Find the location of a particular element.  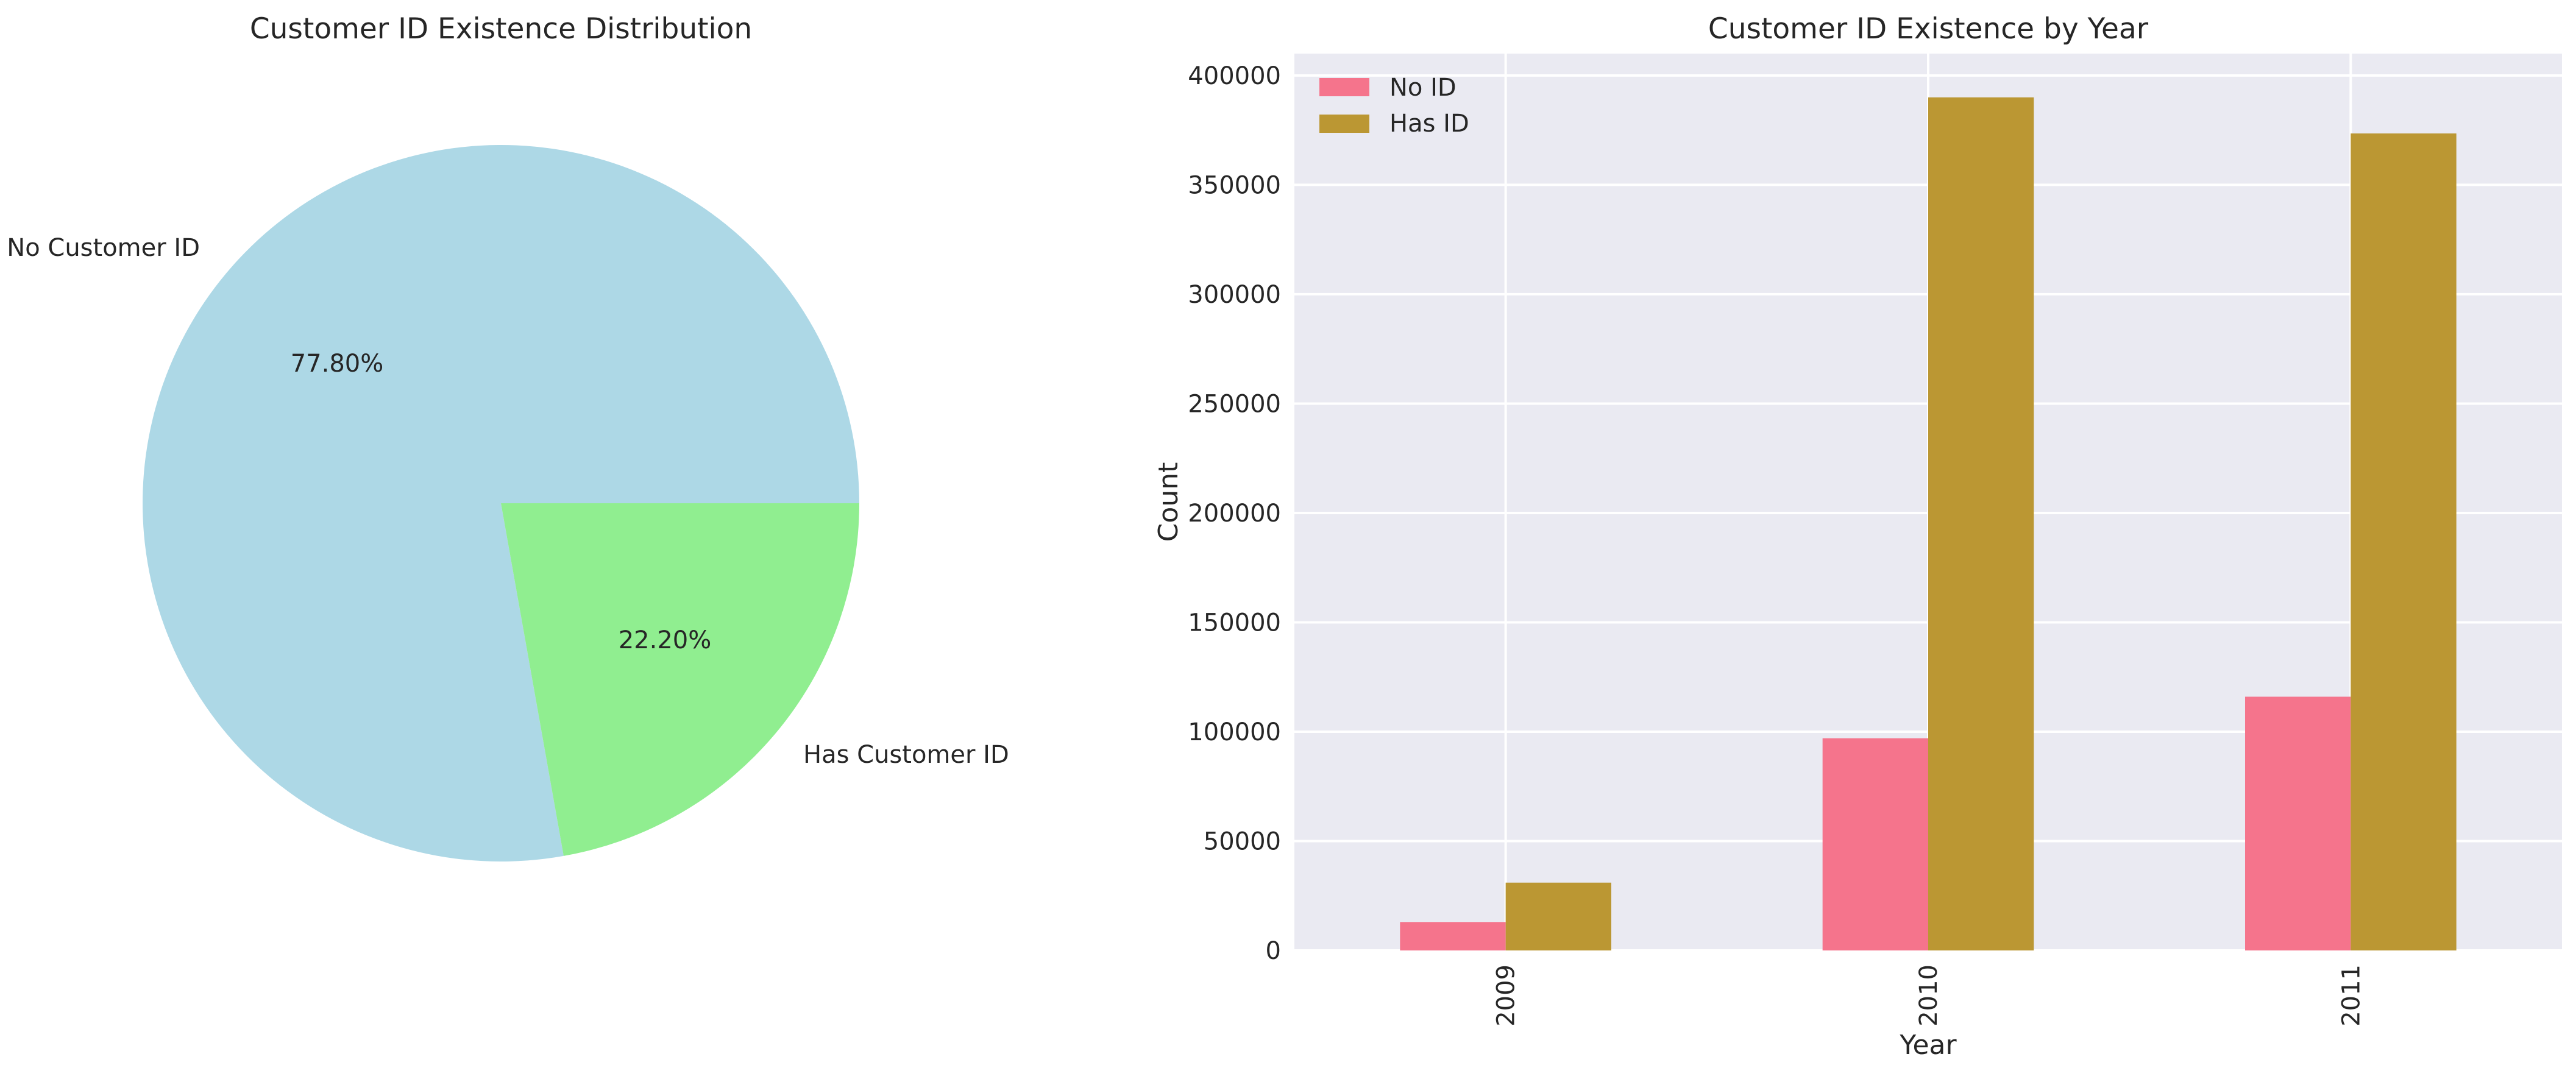

legend-swatch-no-id is located at coordinates (1344, 87).